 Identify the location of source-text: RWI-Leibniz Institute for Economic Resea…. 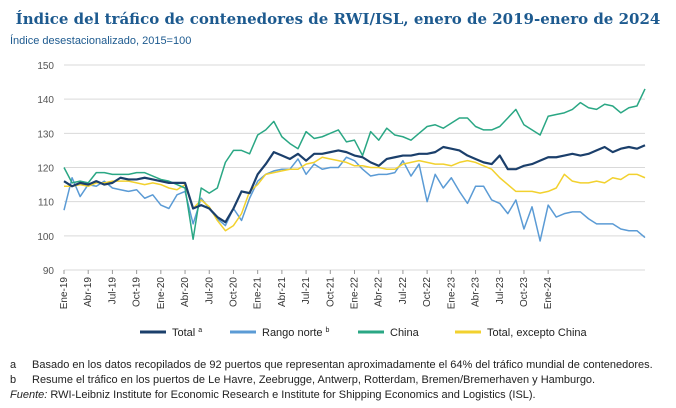
(293, 395).